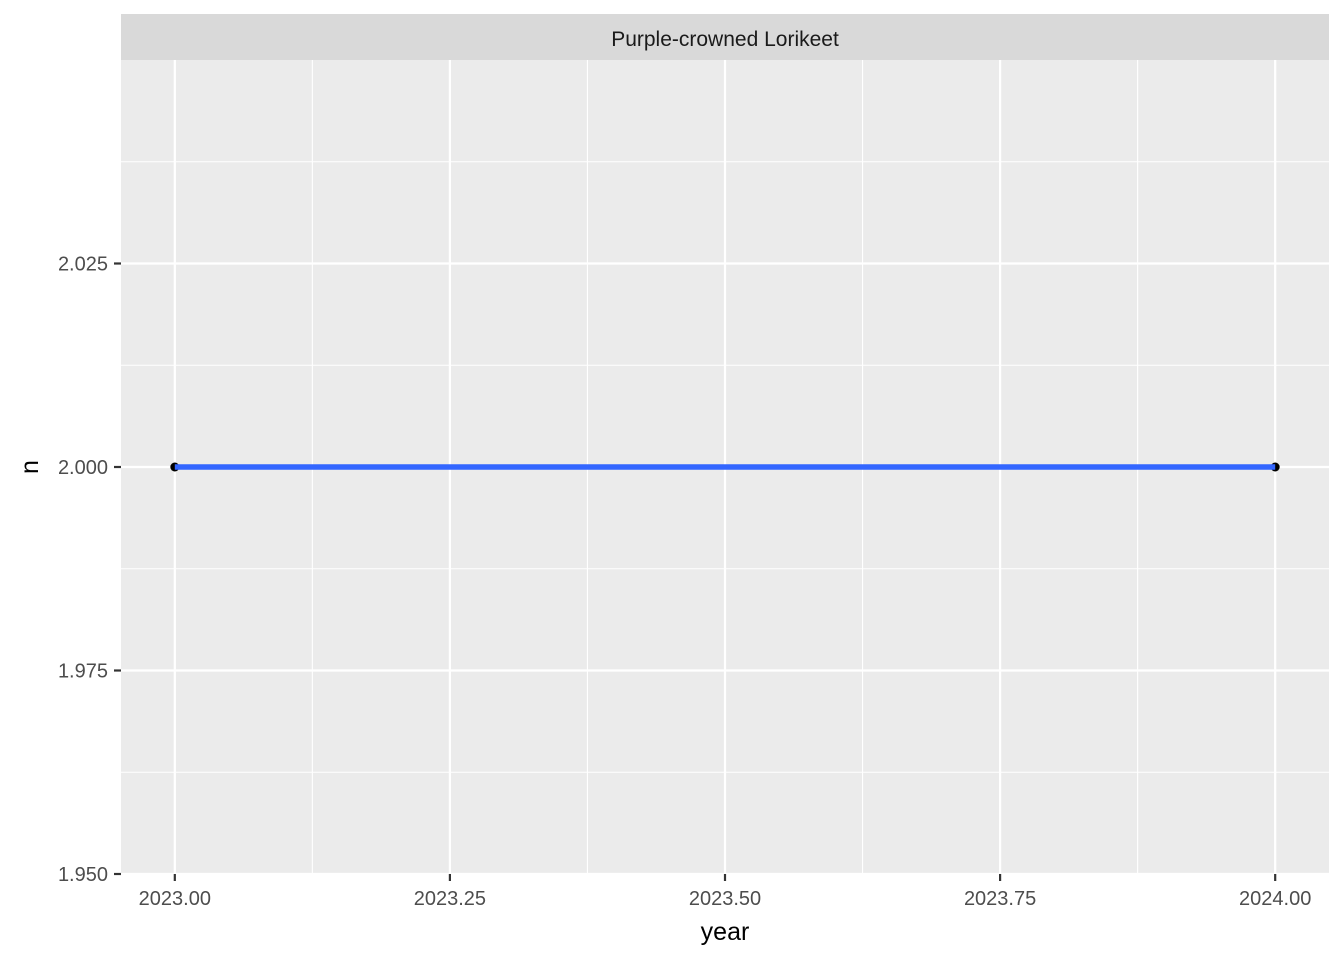 The height and width of the screenshot is (960, 1344). Describe the element at coordinates (1275, 899) in the screenshot. I see `x-tick-label: 2024.00` at that location.